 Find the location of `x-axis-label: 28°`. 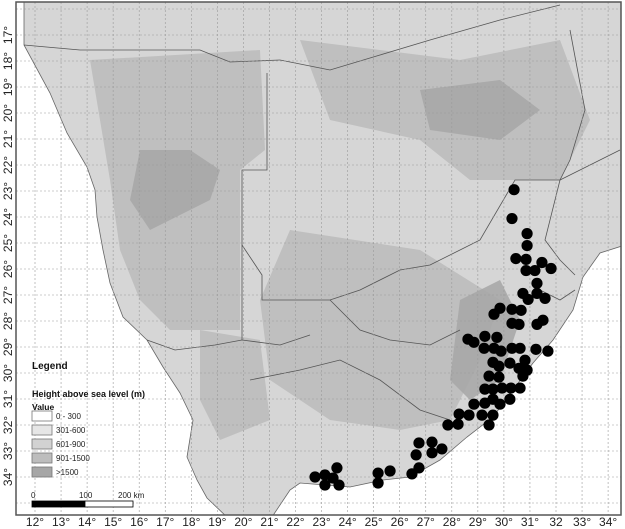

x-axis-label: 28° is located at coordinates (452, 522).